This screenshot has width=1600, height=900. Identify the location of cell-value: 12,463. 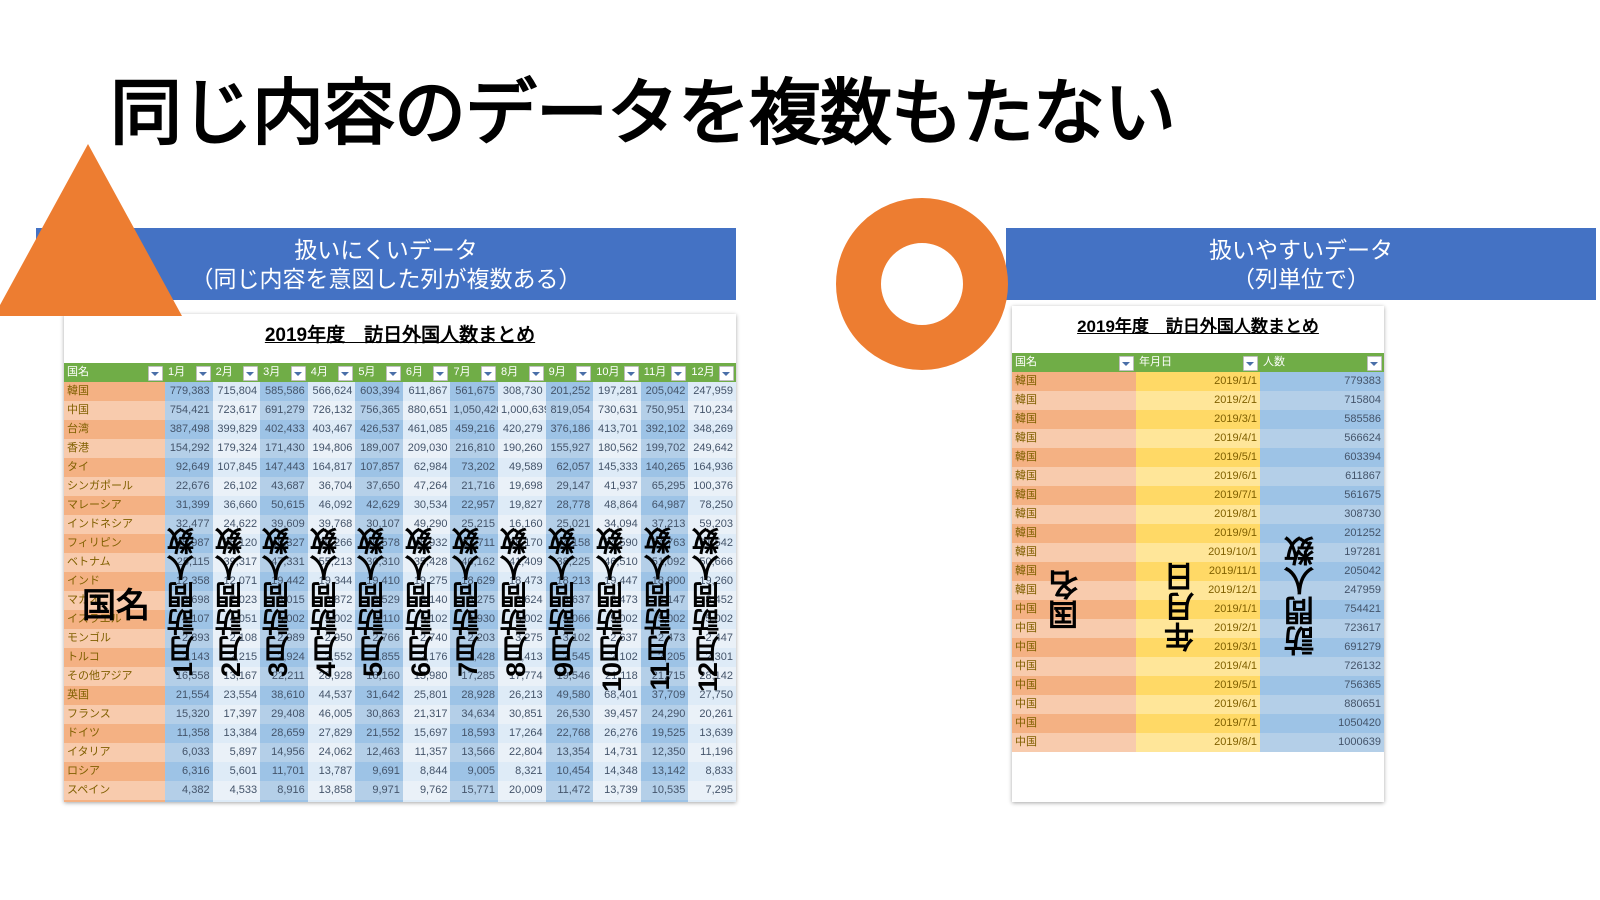
(379, 752).